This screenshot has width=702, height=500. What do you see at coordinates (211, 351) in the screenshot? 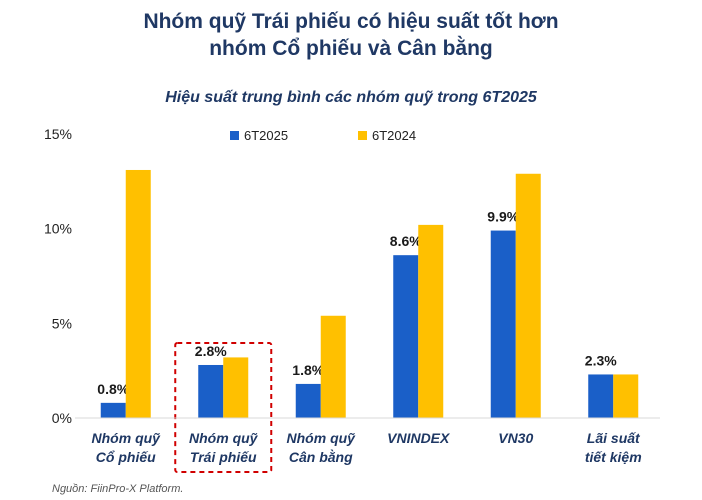
I see `data-label-6T2025-1: 2.8%` at bounding box center [211, 351].